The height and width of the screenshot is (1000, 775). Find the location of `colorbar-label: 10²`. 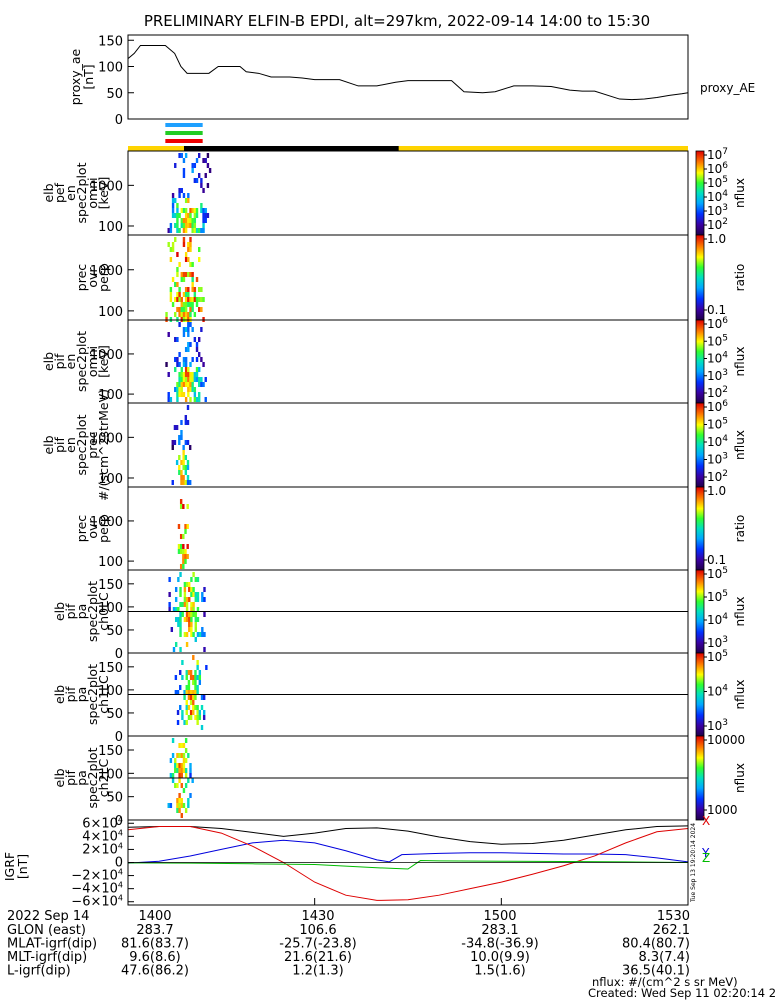

colorbar-label: 10² is located at coordinates (717, 224).